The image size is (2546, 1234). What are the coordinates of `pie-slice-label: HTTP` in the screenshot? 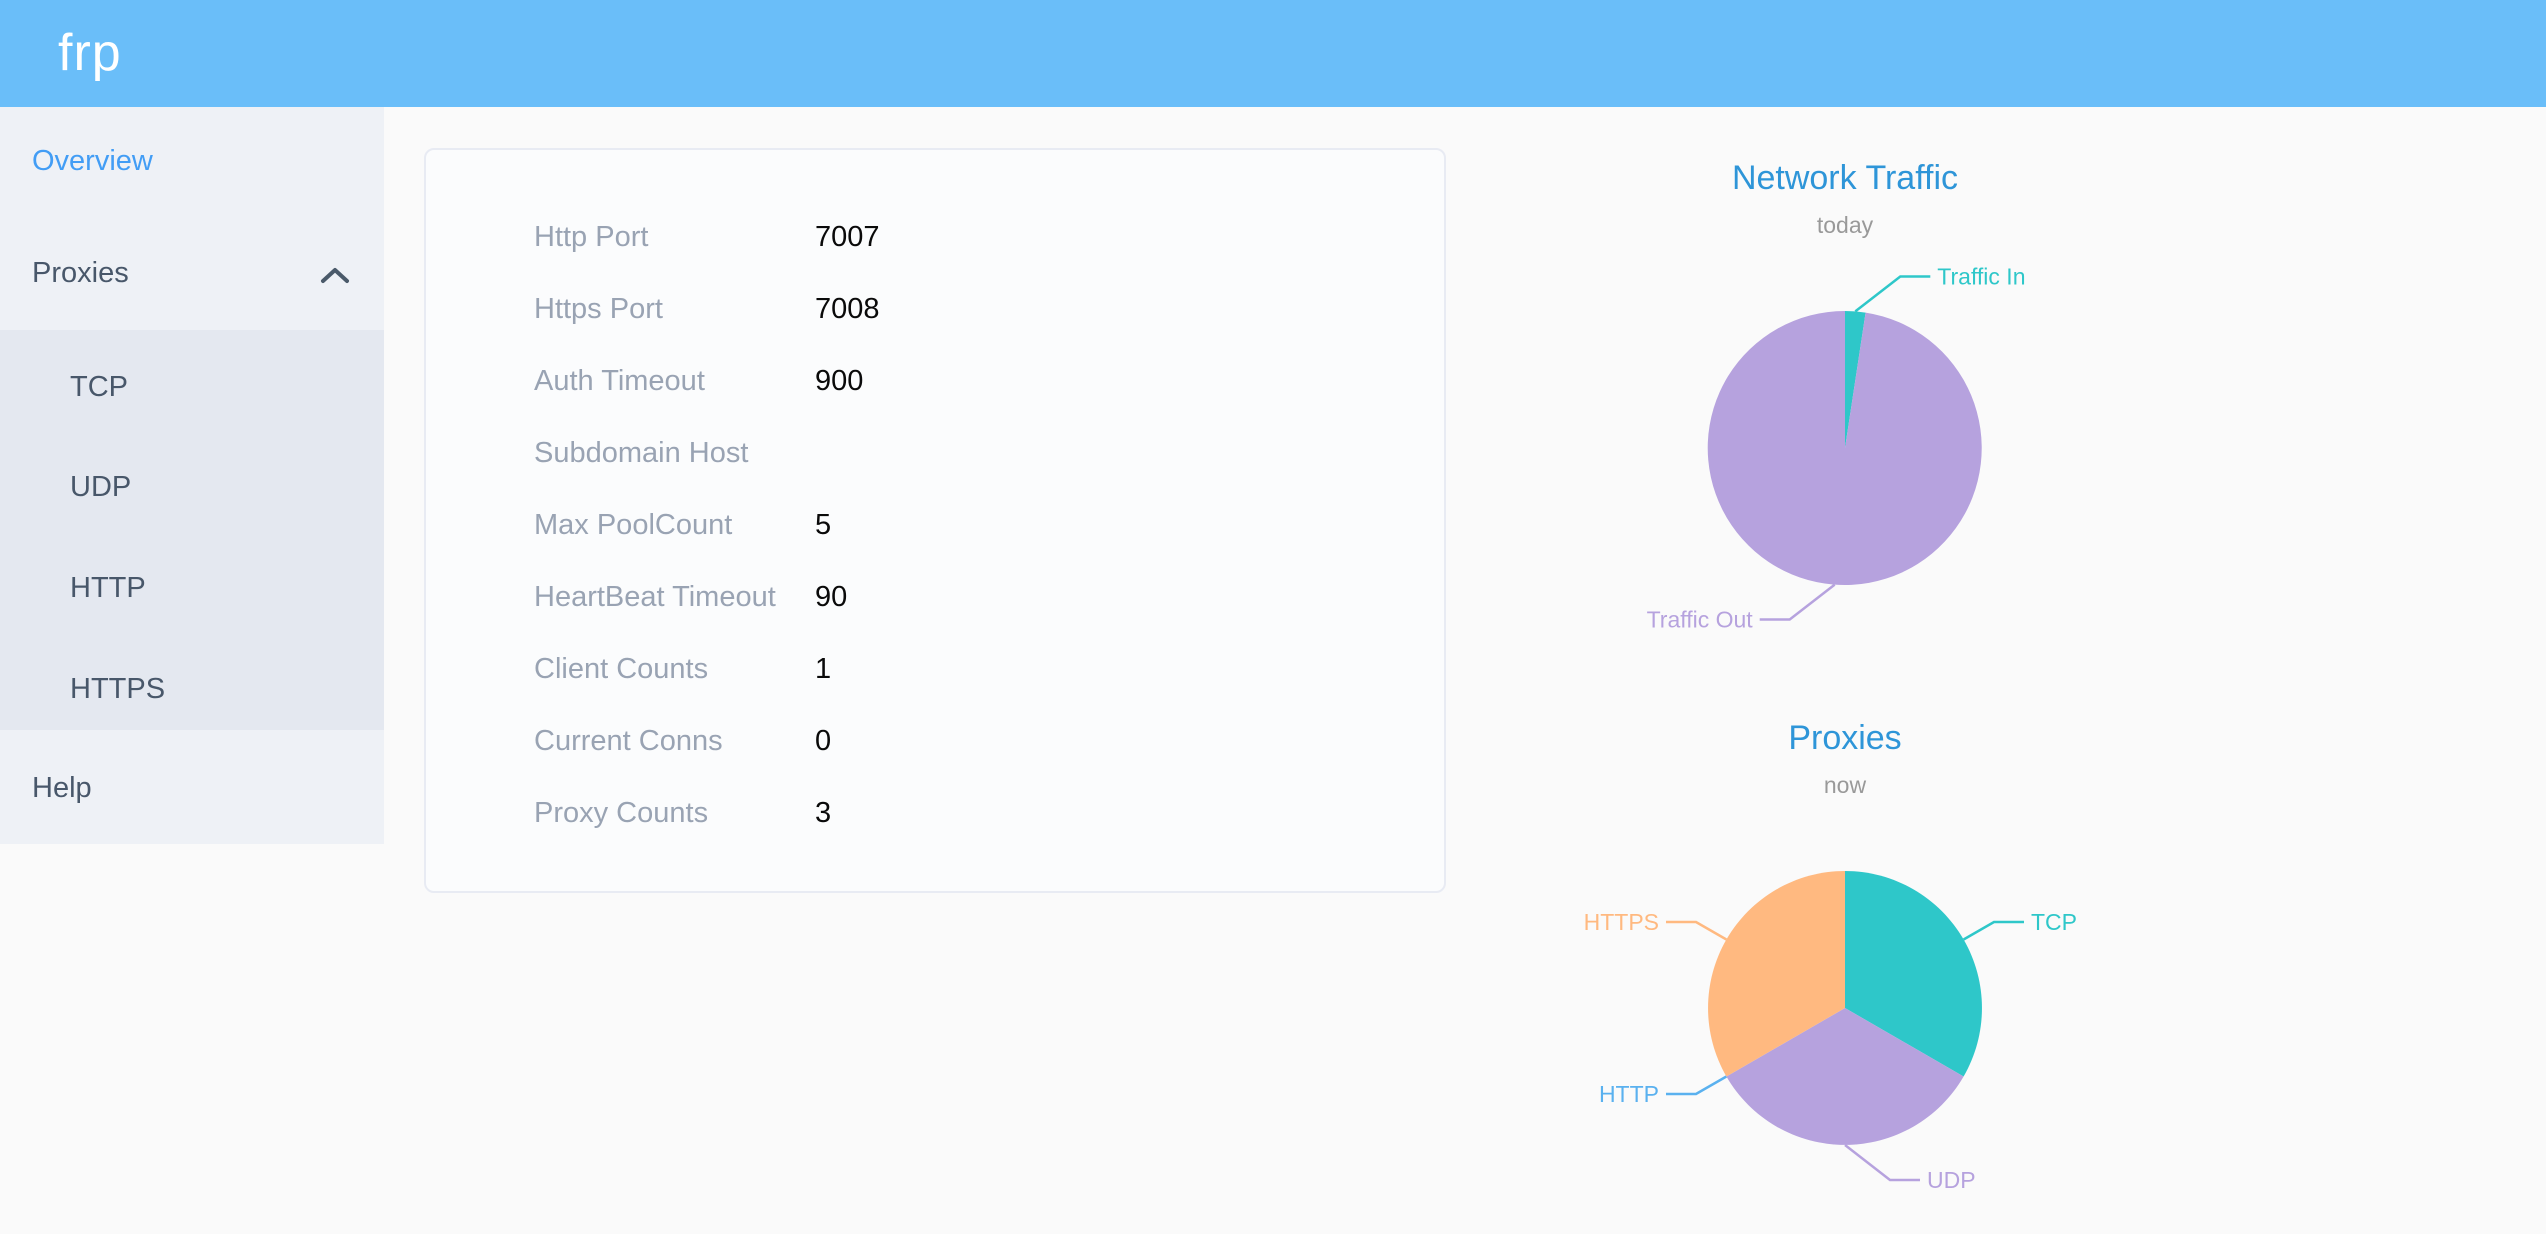 It's located at (1629, 1094).